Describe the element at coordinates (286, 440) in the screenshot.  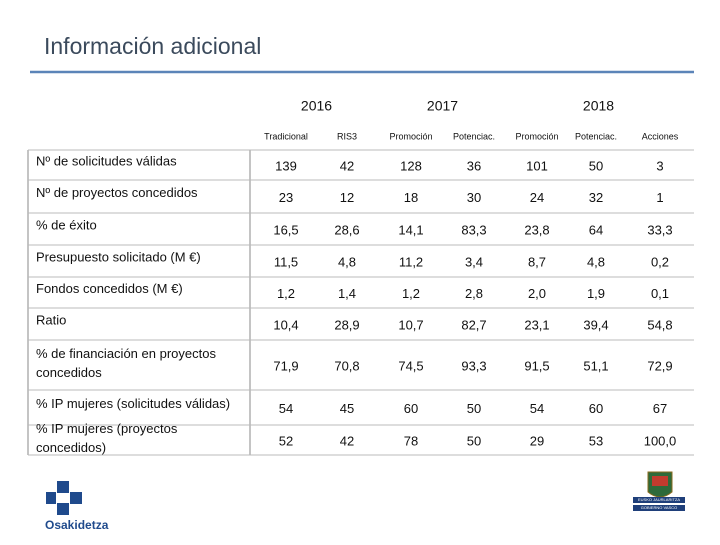
I see `cell-value: 52` at that location.